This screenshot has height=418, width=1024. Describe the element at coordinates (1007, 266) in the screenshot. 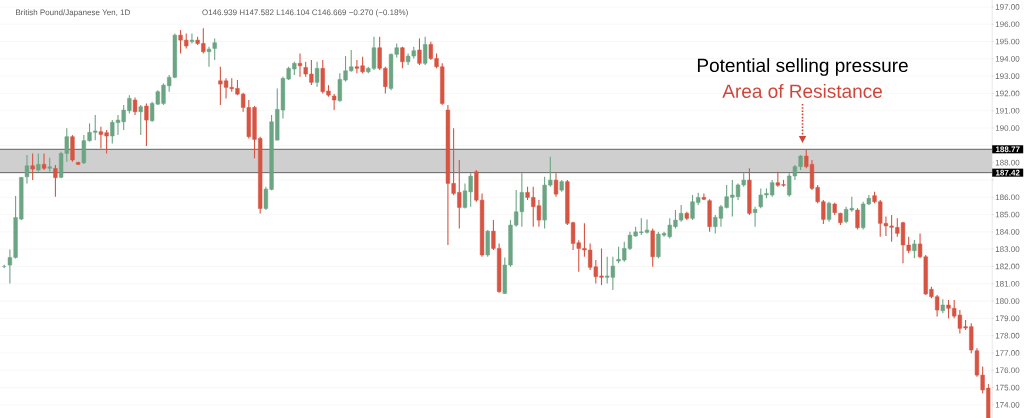

I see `y-tick-label: 182.00` at that location.